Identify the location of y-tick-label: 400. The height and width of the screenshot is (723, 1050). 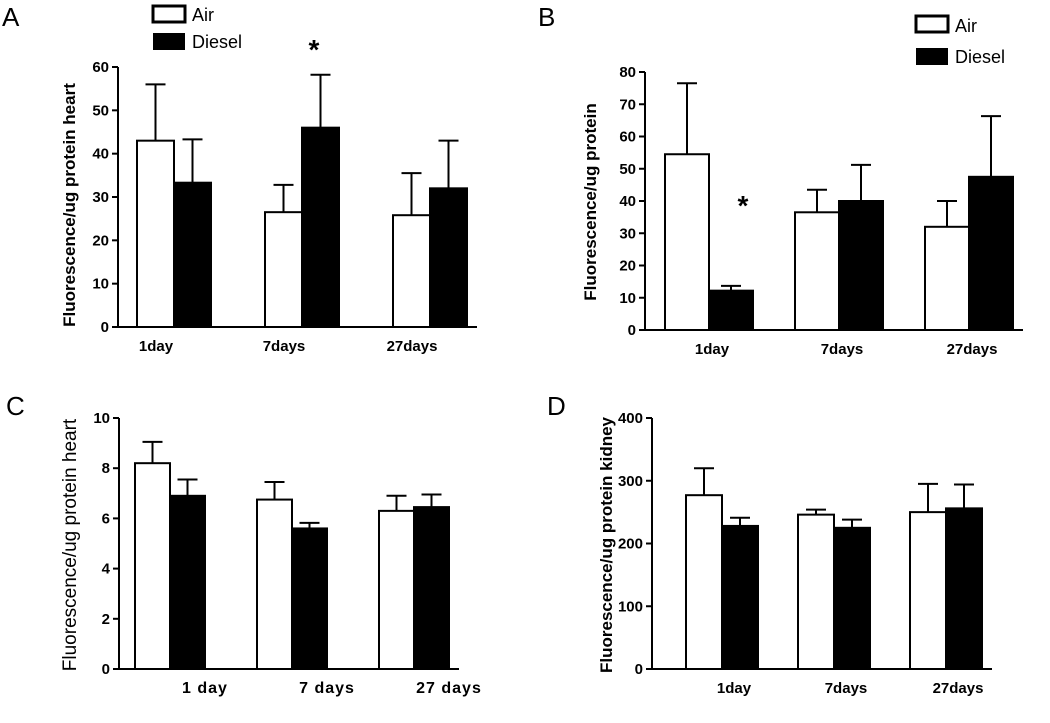
(630, 418).